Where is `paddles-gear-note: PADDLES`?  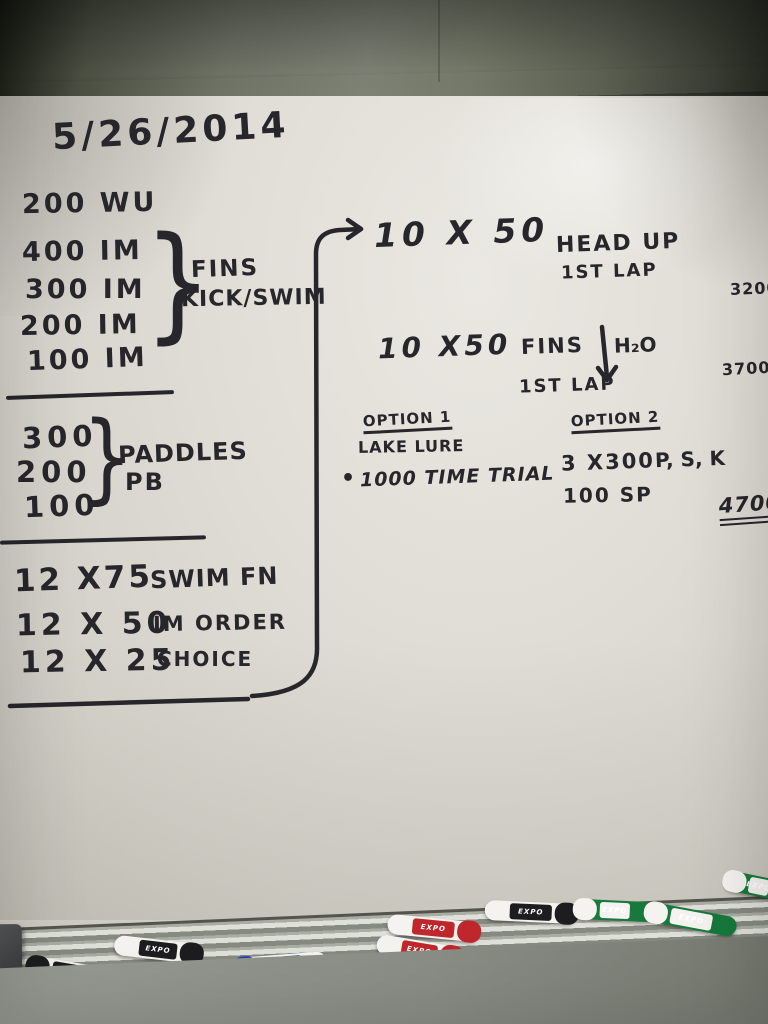 paddles-gear-note: PADDLES is located at coordinates (183, 453).